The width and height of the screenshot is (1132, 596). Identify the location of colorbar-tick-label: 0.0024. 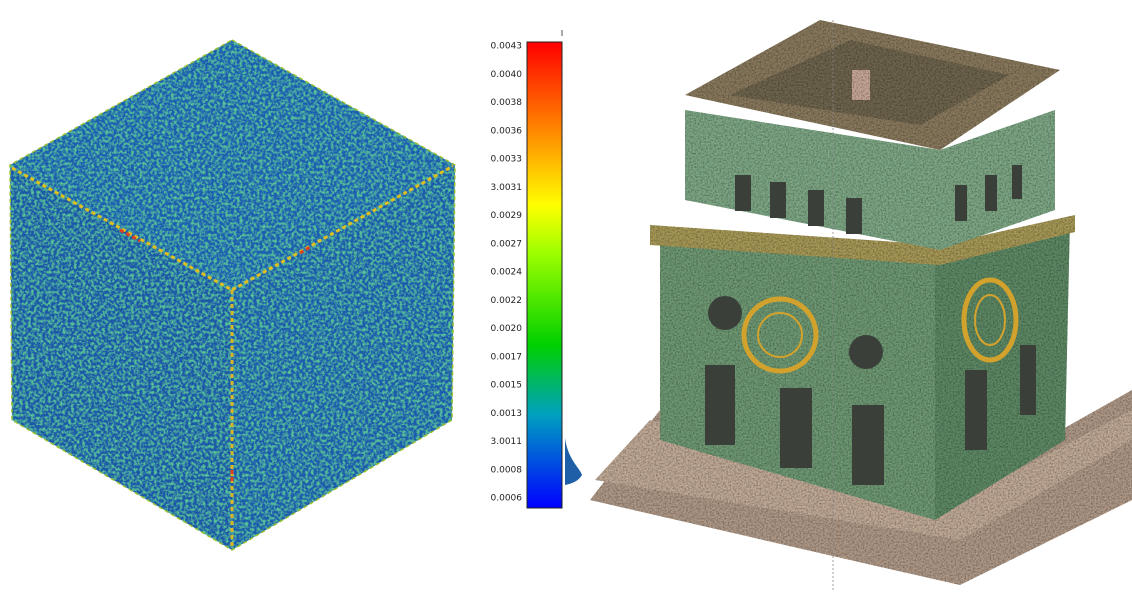
(507, 273).